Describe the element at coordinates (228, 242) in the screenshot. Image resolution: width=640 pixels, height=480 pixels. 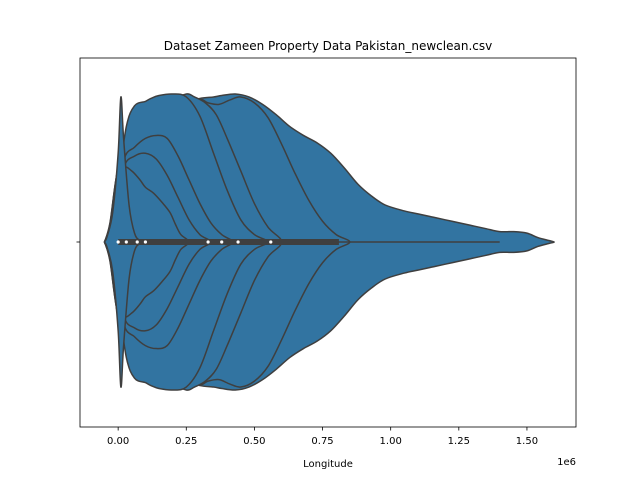
I see `iqr-box` at that location.